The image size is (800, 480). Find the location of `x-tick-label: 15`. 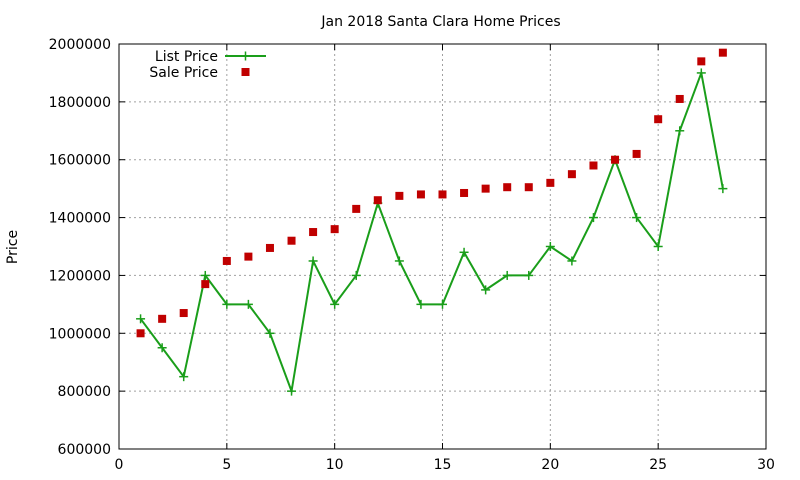

x-tick-label: 15 is located at coordinates (443, 465).